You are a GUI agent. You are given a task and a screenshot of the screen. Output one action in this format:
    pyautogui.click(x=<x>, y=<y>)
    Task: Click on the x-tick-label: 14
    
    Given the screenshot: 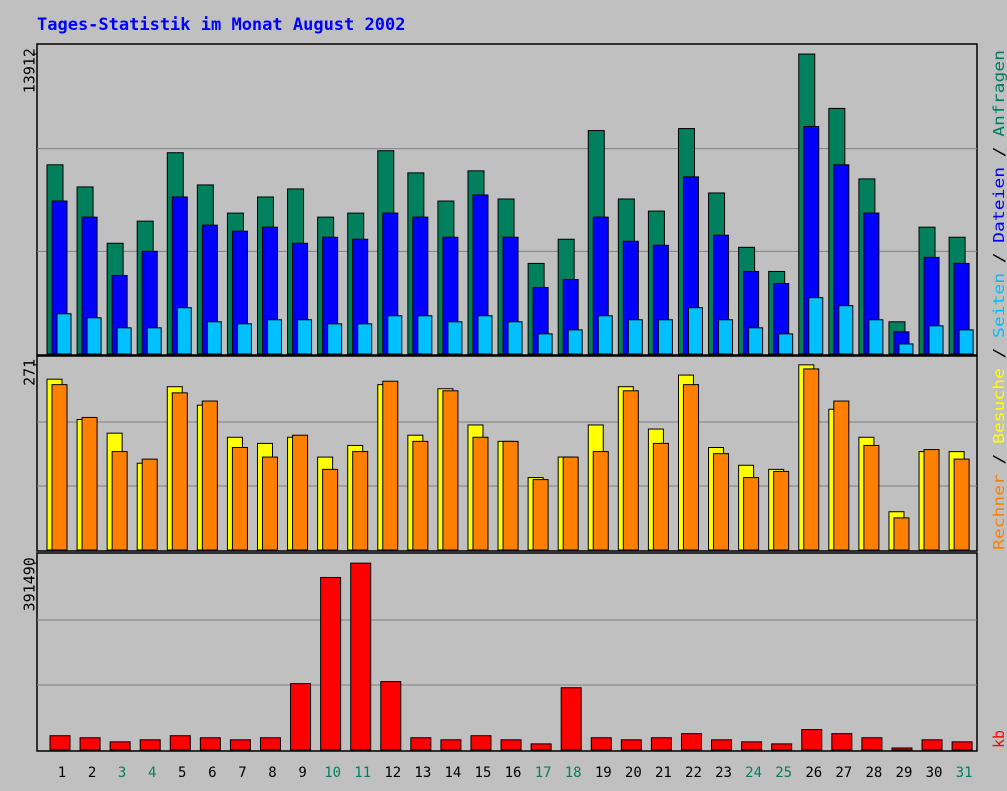 What is the action you would take?
    pyautogui.click(x=452, y=773)
    